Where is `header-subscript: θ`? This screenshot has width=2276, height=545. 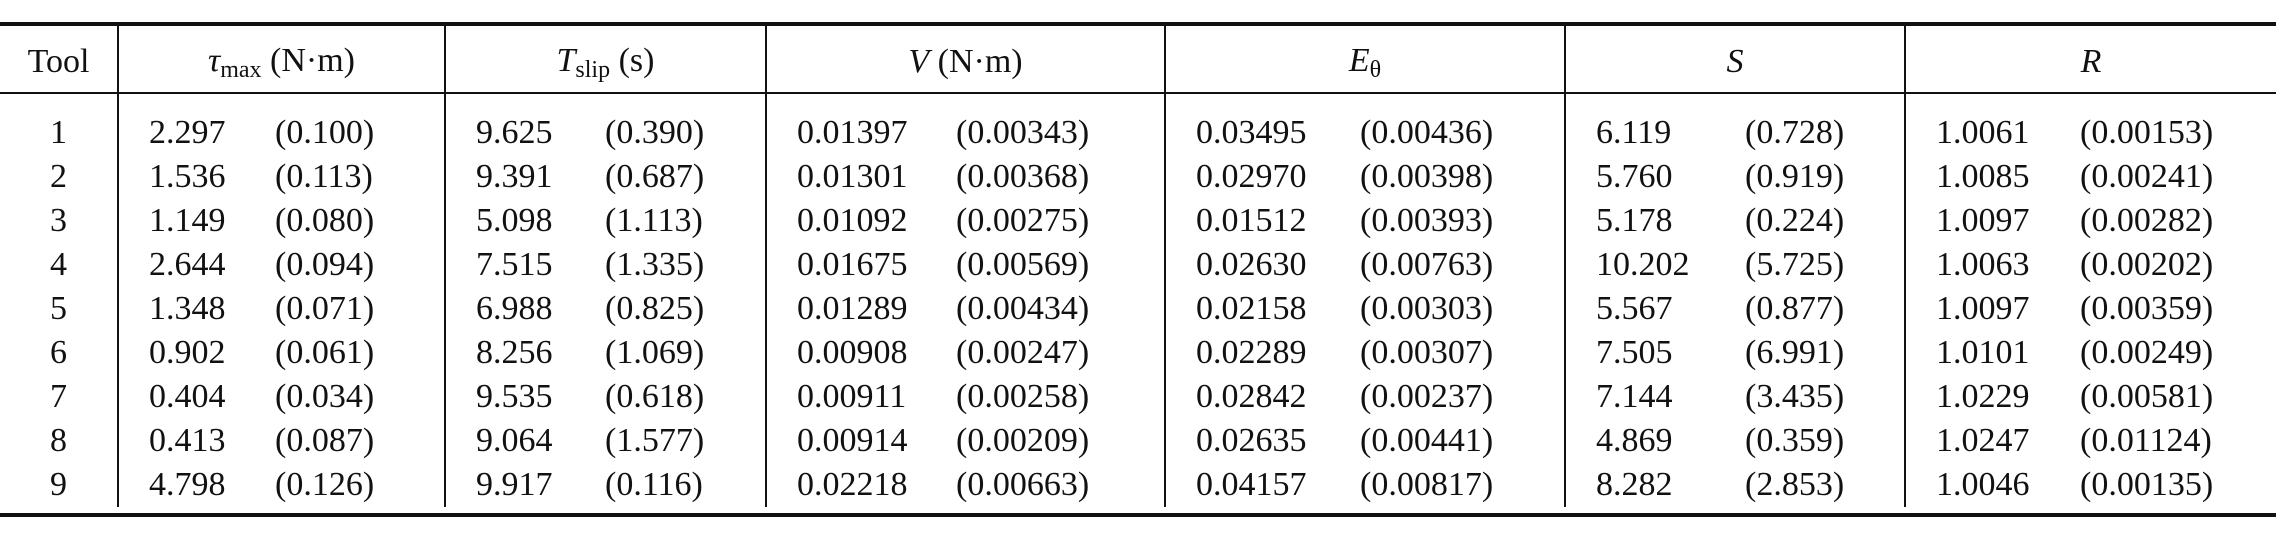 header-subscript: θ is located at coordinates (1375, 69).